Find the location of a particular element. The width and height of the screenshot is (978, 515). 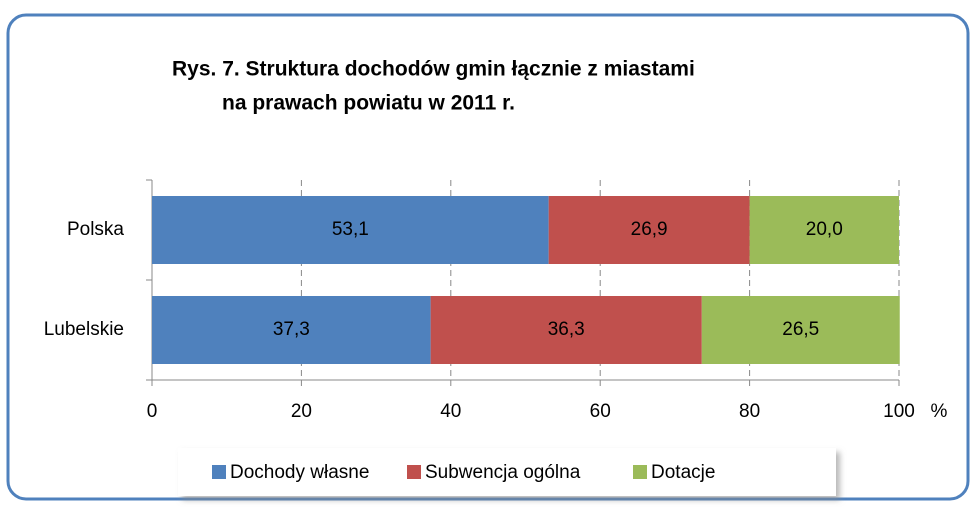

legend-label: Dochody własne is located at coordinates (299, 472).